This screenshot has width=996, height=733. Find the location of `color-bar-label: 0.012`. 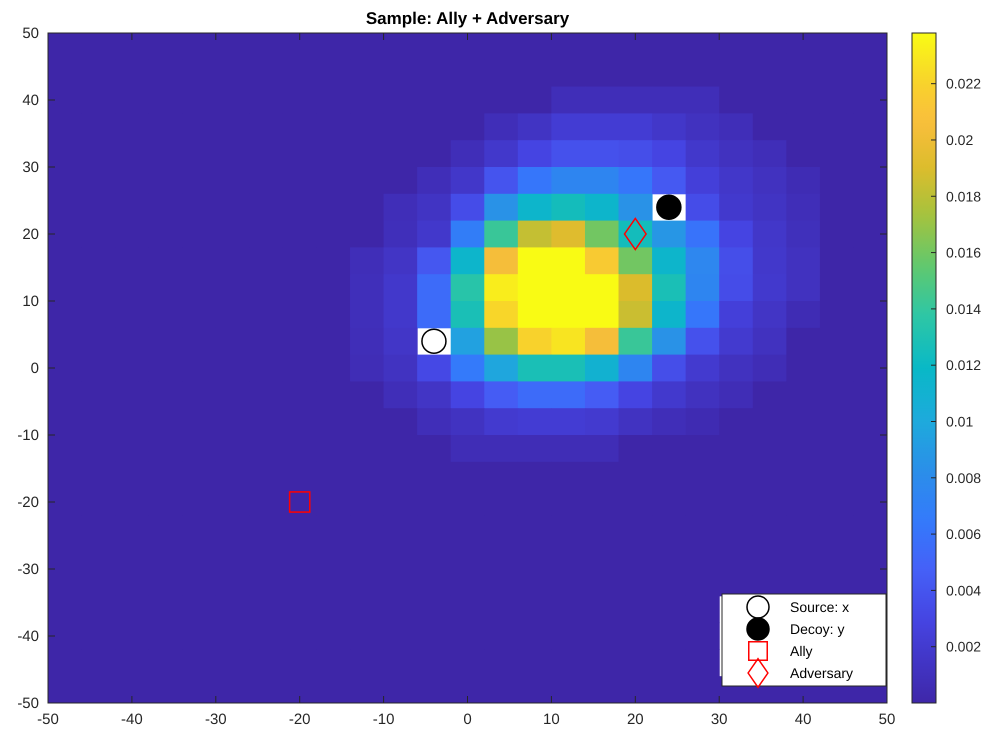

color-bar-label: 0.012 is located at coordinates (964, 365).